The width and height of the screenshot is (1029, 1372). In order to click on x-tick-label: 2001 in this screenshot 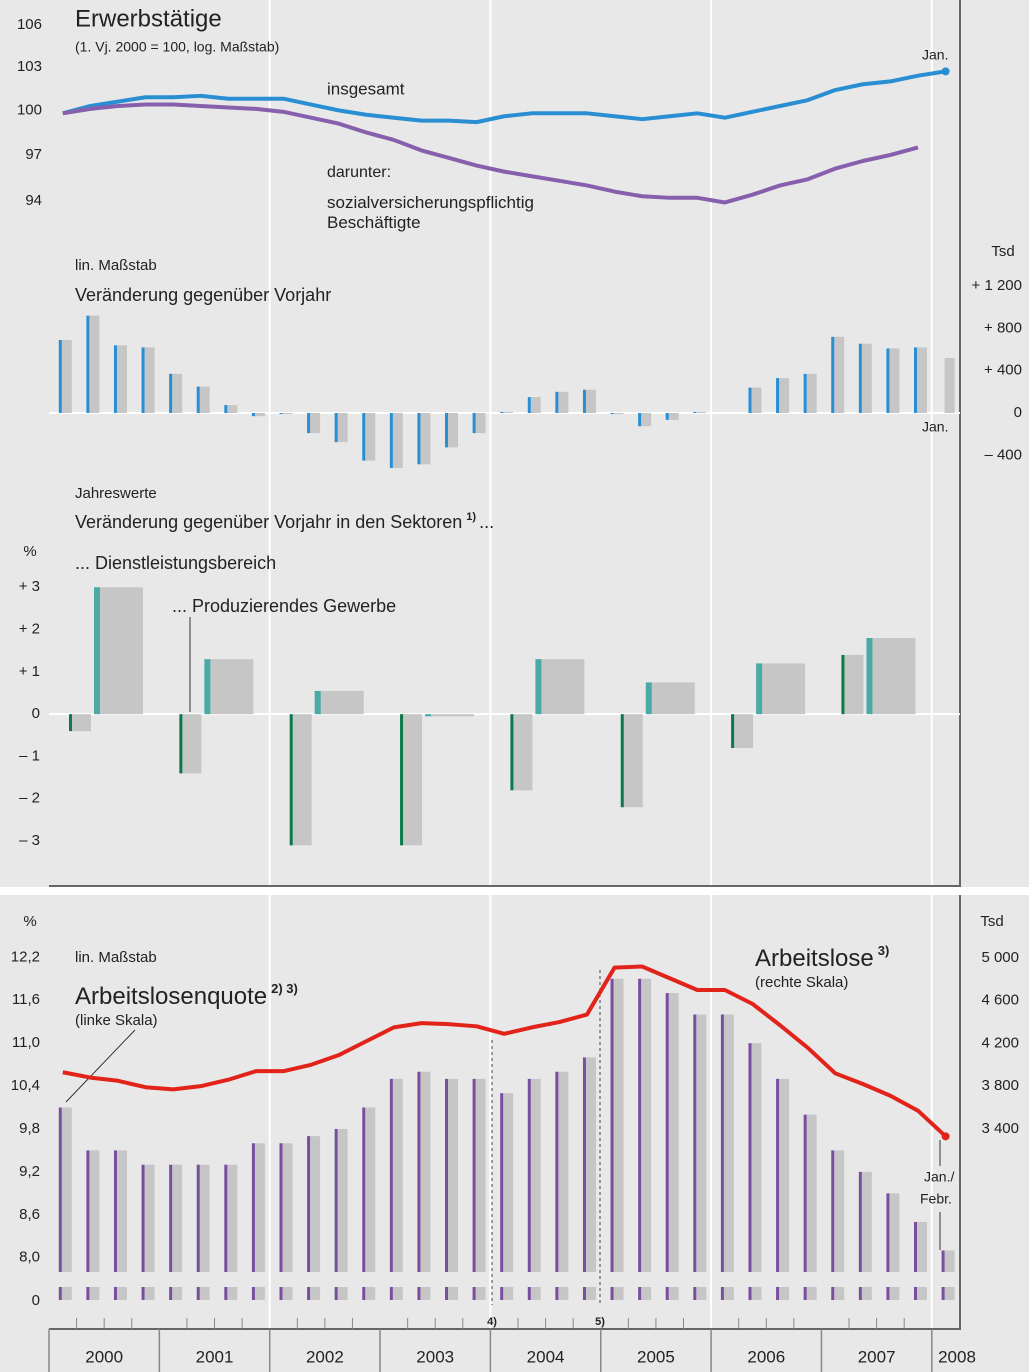, I will do `click(215, 1356)`.